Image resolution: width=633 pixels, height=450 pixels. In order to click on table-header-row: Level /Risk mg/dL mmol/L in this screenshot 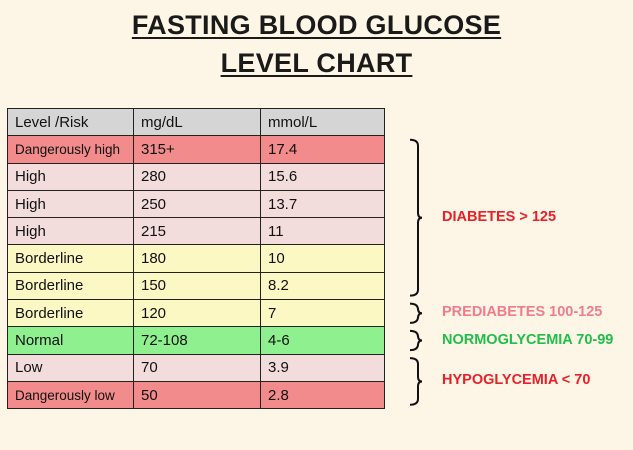, I will do `click(196, 122)`.